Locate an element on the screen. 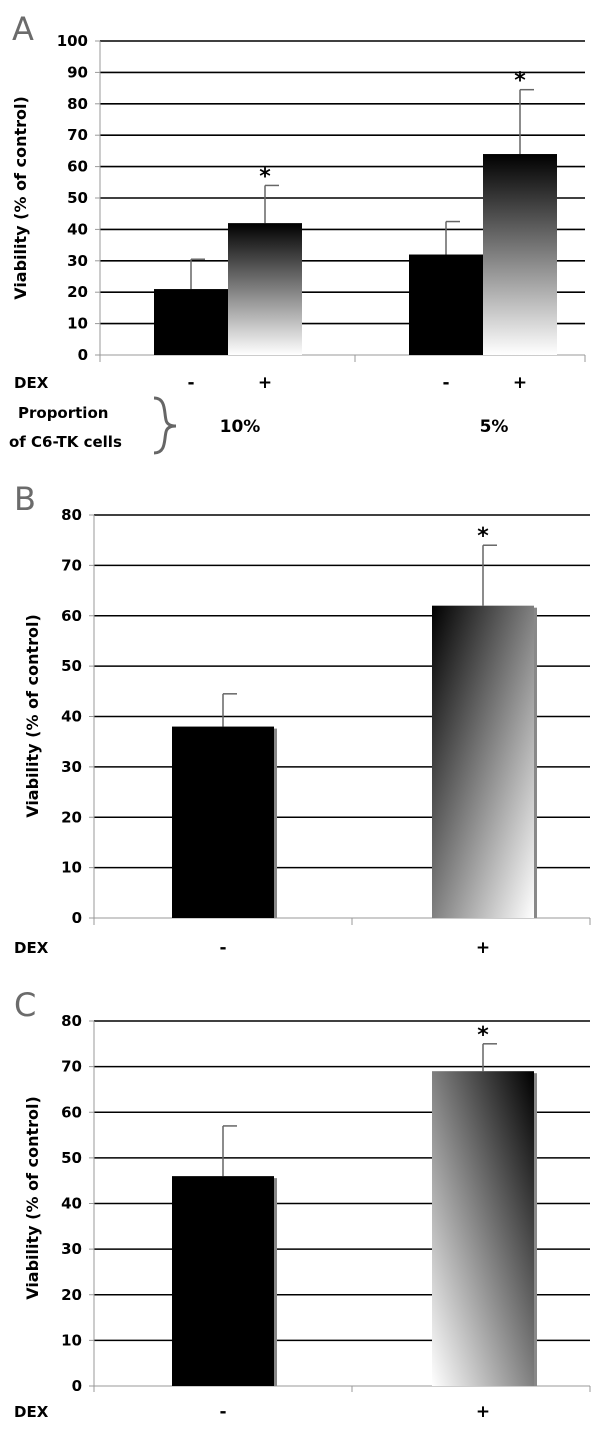  panel-letter-c: C is located at coordinates (25, 1005).